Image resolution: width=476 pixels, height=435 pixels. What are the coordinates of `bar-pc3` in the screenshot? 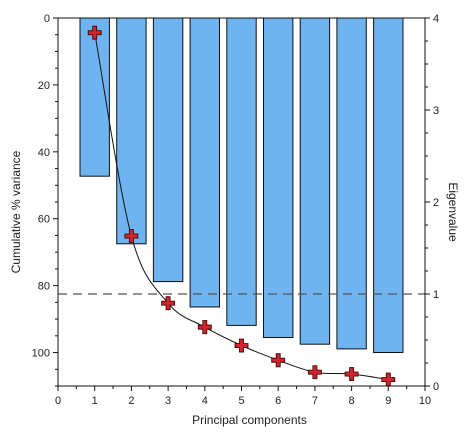 It's located at (168, 150).